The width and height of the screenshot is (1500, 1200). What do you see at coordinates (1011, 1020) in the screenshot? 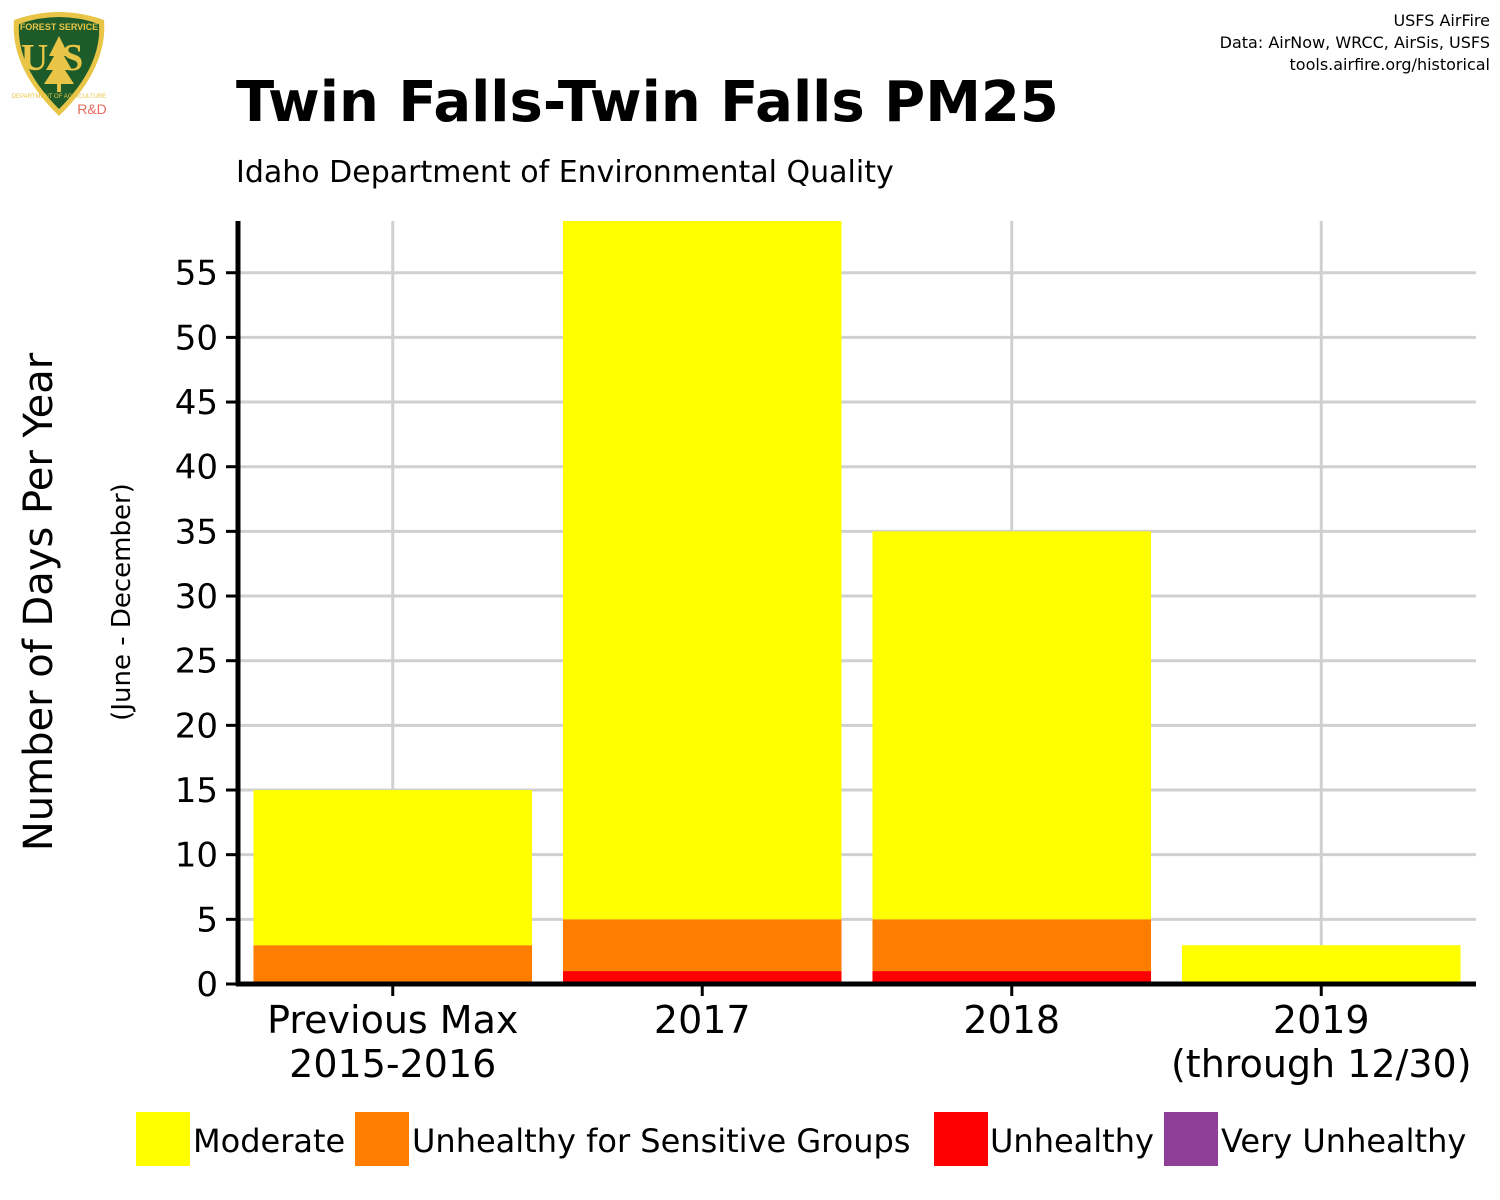
I see `x-tick-label: 2018` at bounding box center [1011, 1020].